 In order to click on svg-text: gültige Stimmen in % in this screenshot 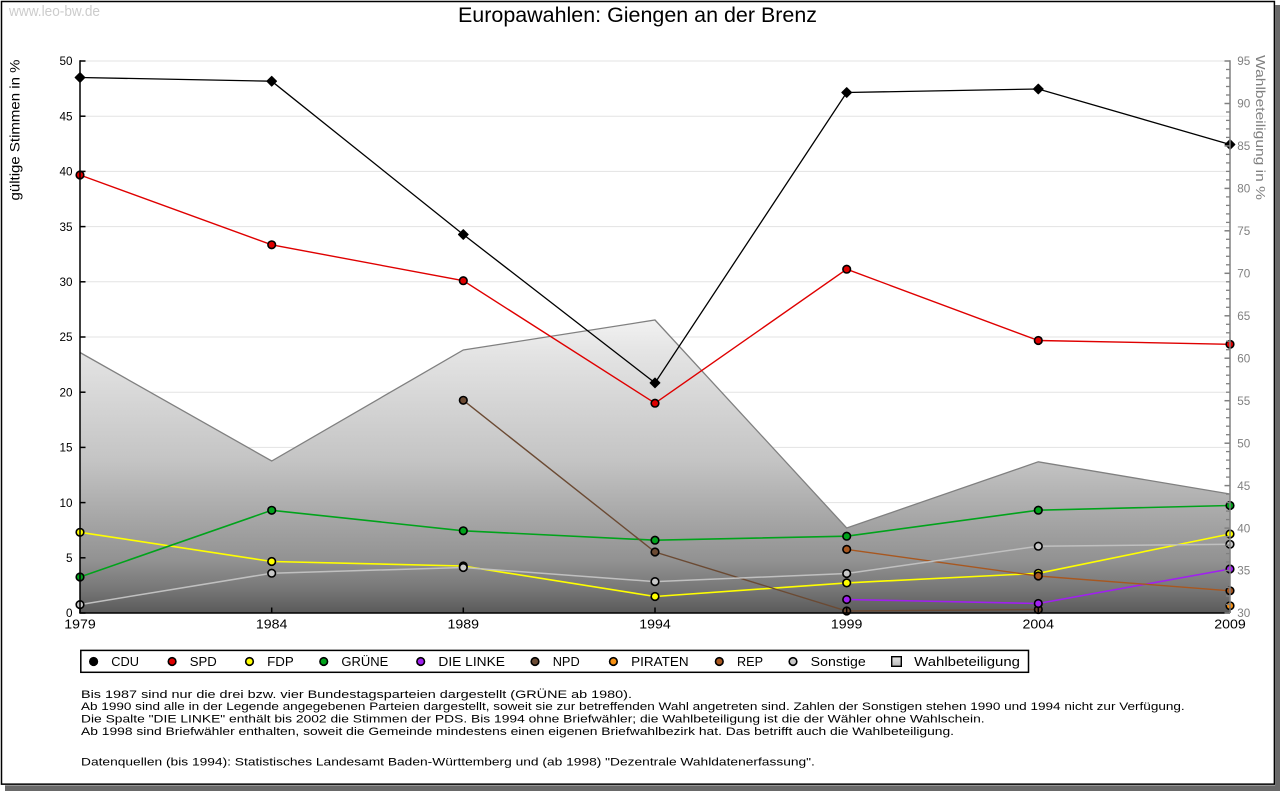, I will do `click(15, 130)`.